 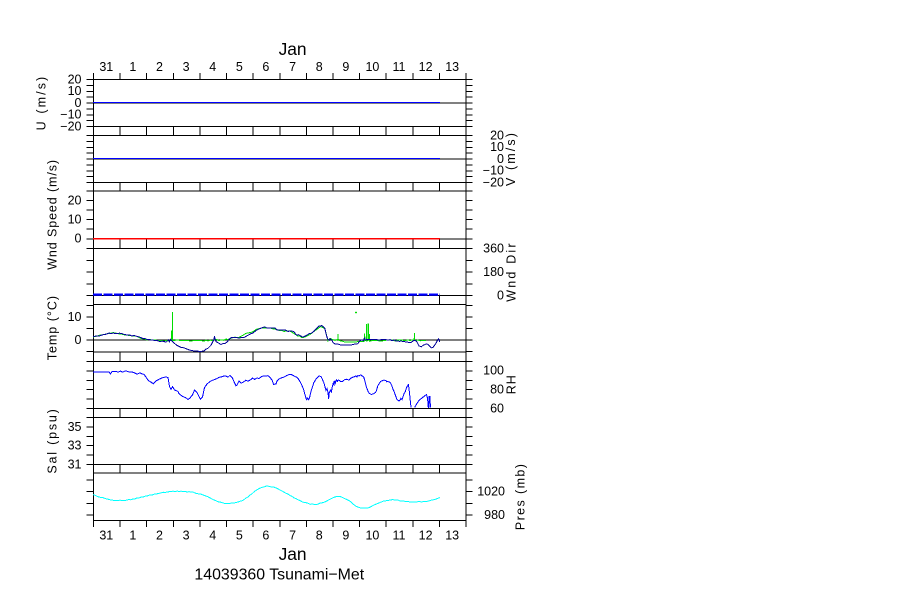 I want to click on svg-text: 1020, so click(x=491, y=491).